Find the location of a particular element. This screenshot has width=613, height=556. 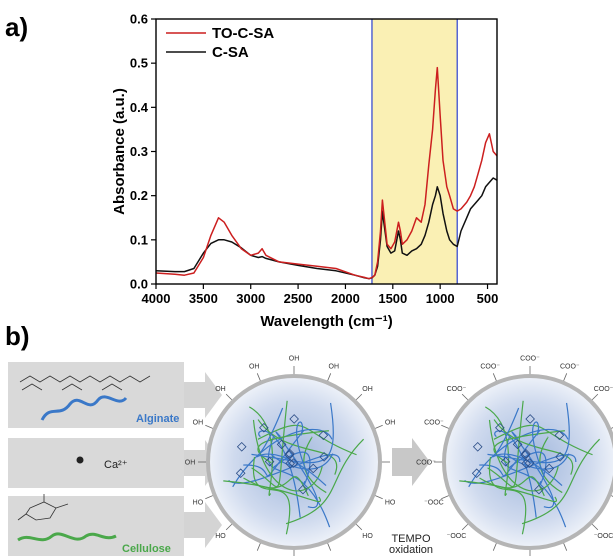

bead-left-network is located at coordinates (294, 467).